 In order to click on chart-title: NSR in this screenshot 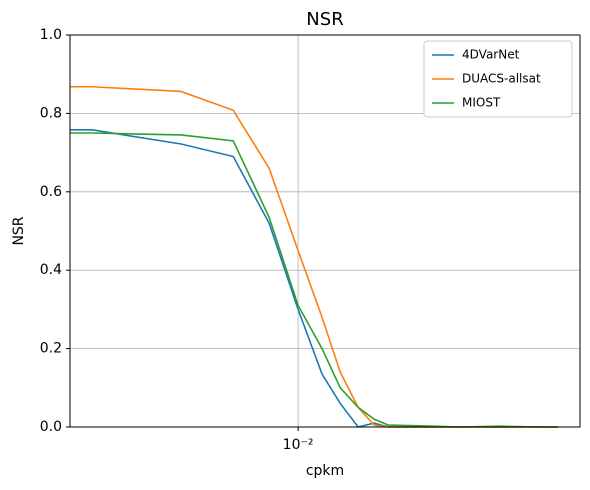, I will do `click(324, 19)`.